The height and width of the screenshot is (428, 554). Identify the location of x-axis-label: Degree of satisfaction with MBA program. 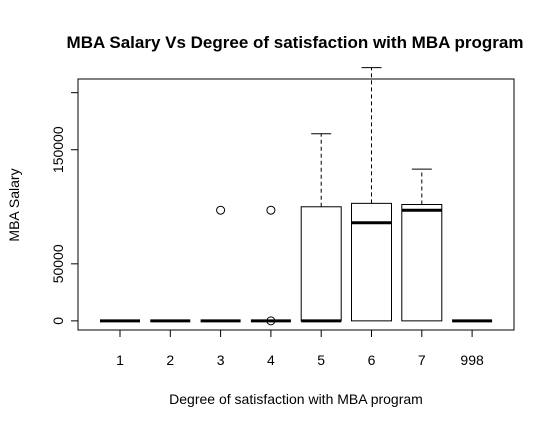
(296, 399).